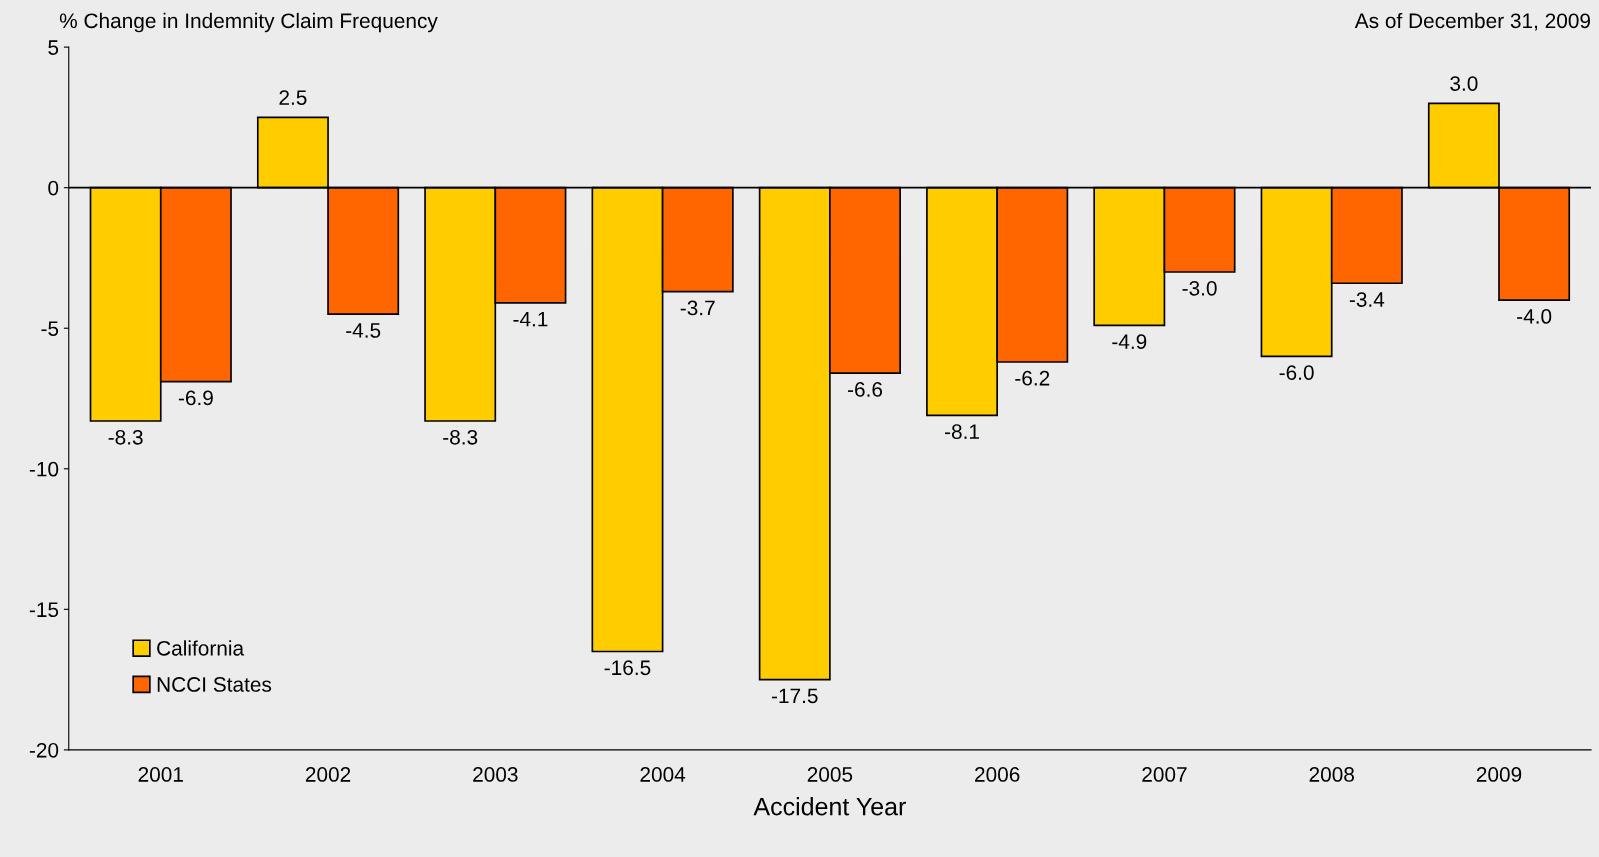  Describe the element at coordinates (50, 328) in the screenshot. I see `y-tick-label: -5` at that location.